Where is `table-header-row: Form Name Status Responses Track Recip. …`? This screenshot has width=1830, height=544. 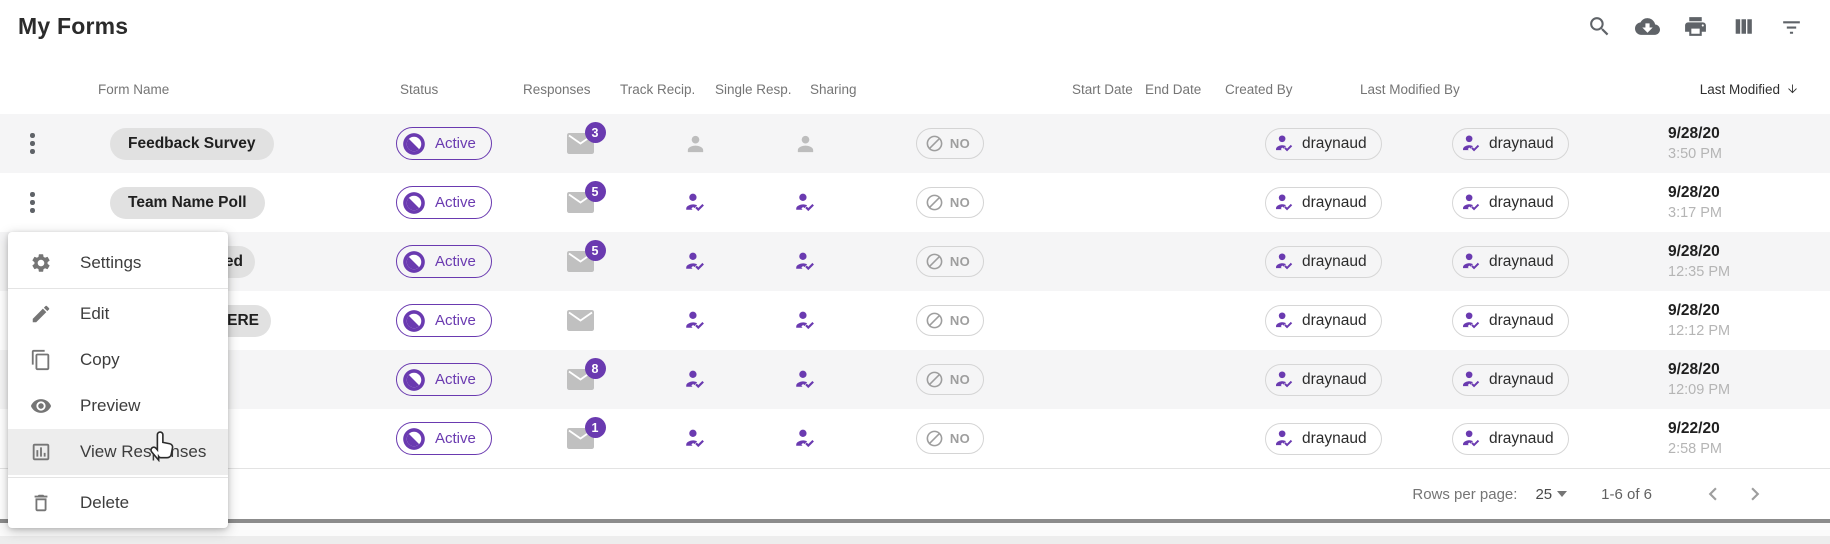 table-header-row: Form Name Status Responses Track Recip. … is located at coordinates (915, 89).